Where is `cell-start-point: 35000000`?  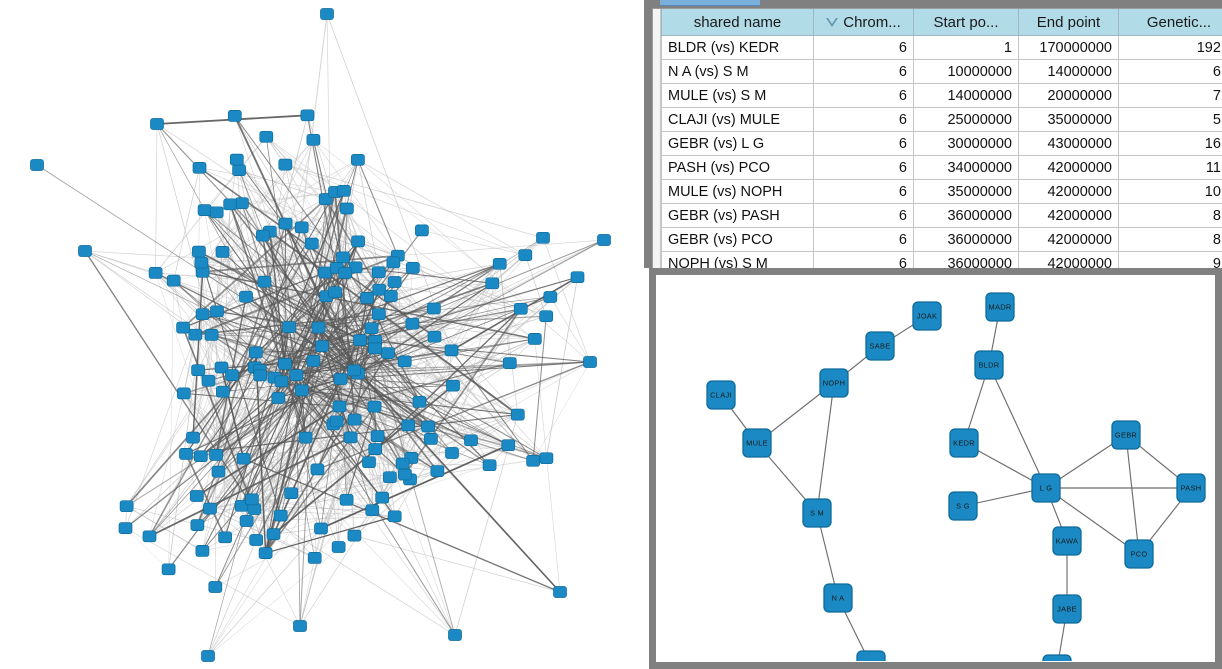
cell-start-point: 35000000 is located at coordinates (966, 191).